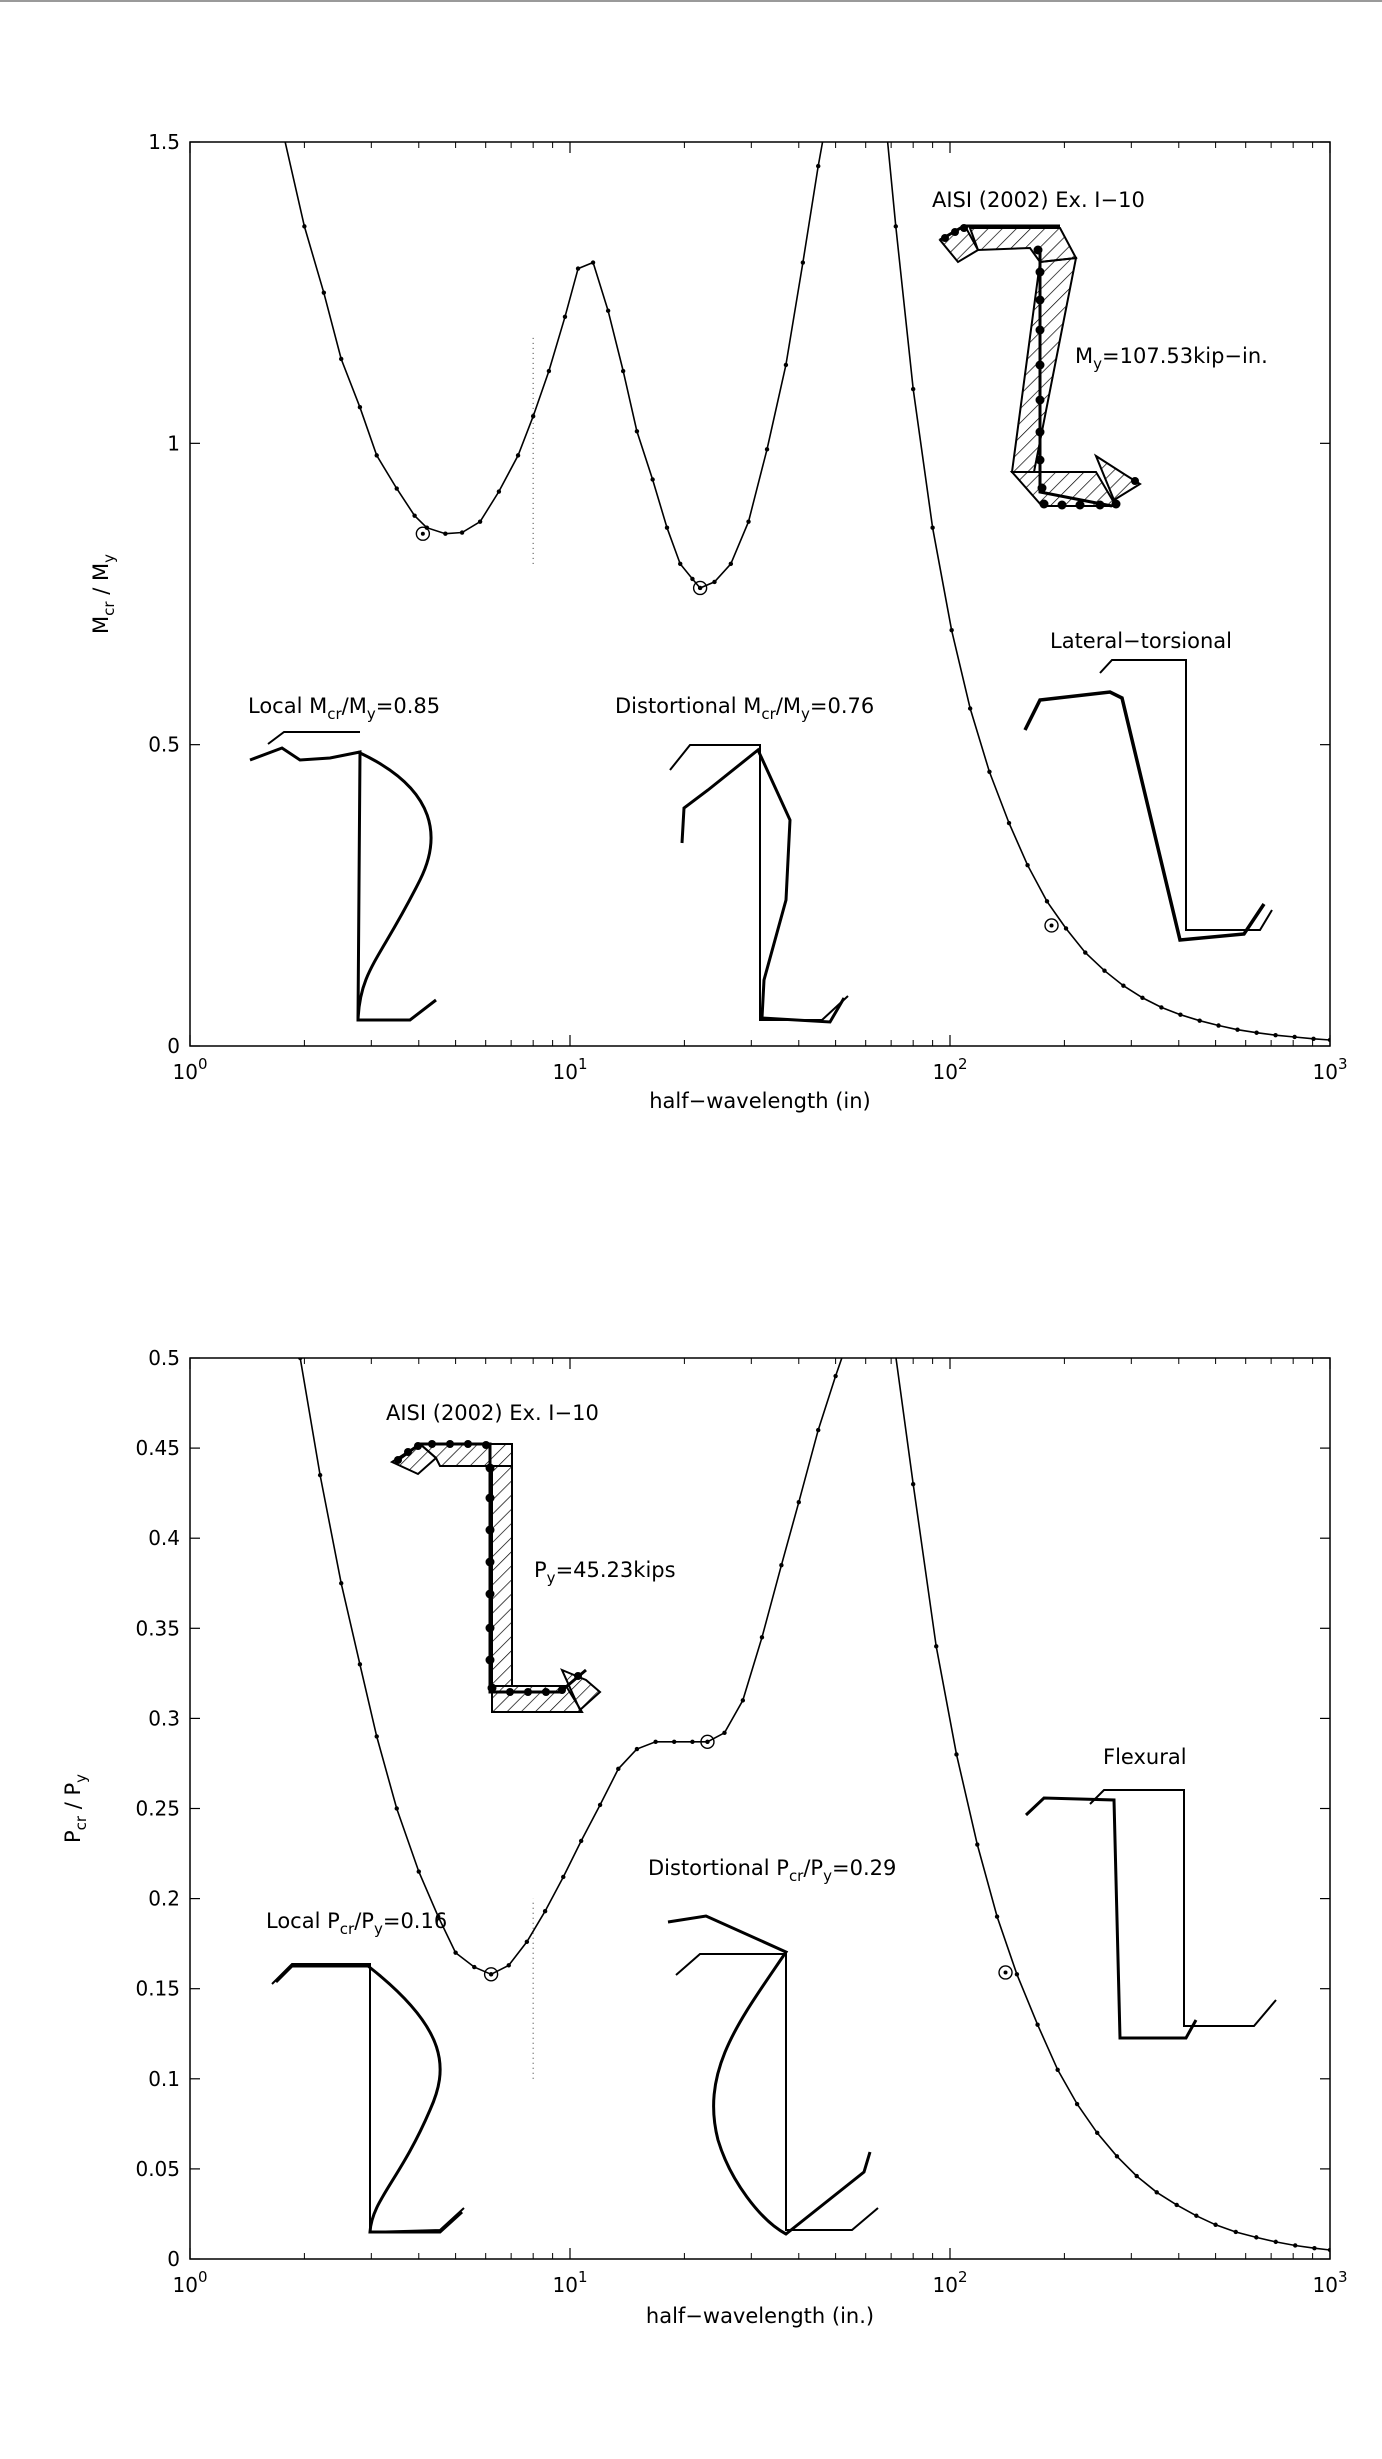 Image resolution: width=1382 pixels, height=2459 pixels. What do you see at coordinates (788, 706) in the screenshot?
I see `distortional-mode-label-part: /M` at bounding box center [788, 706].